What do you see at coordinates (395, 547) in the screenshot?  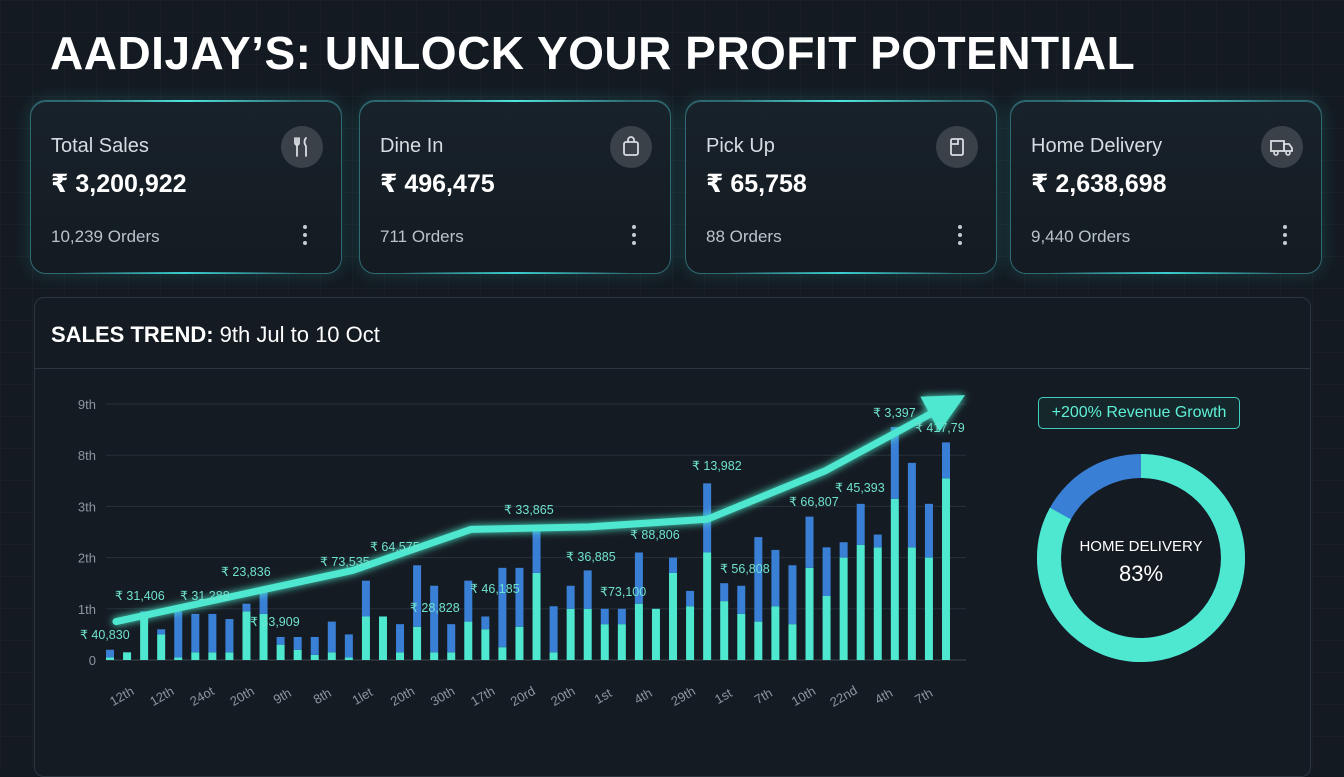 I see `data-label: ₹ 64,575` at bounding box center [395, 547].